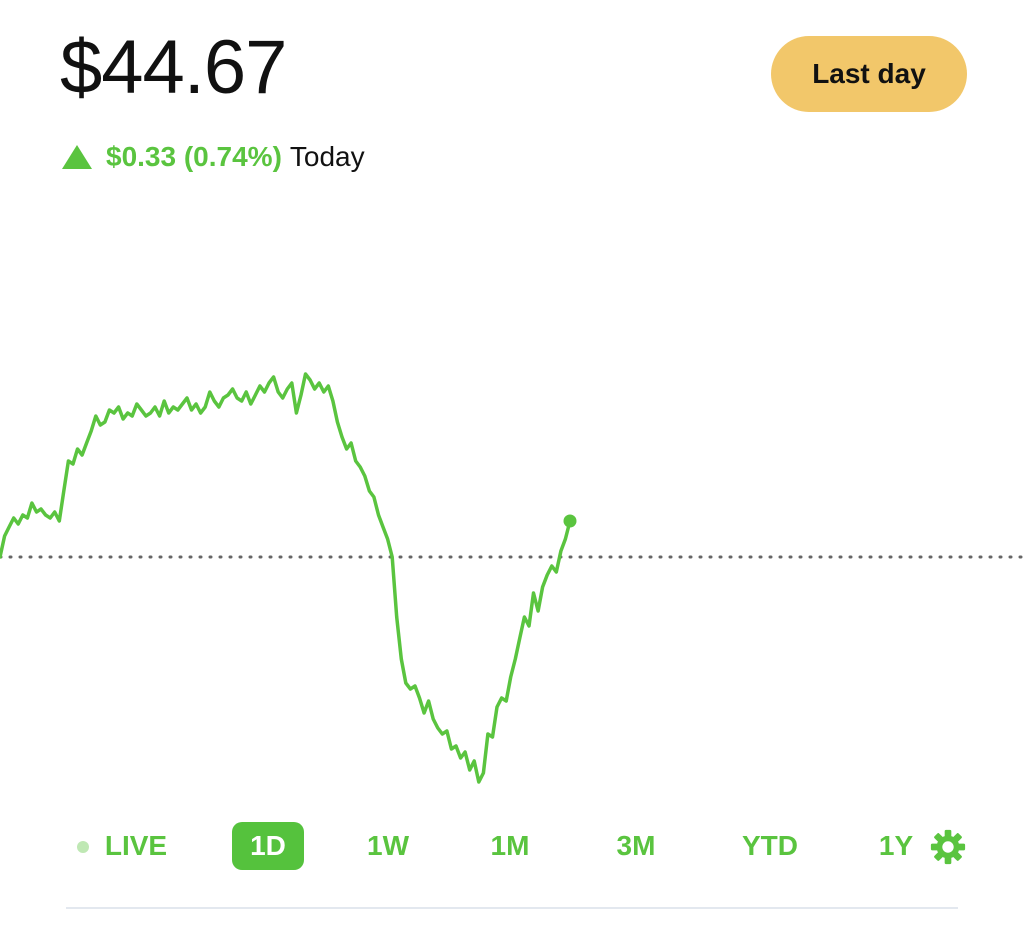 The height and width of the screenshot is (934, 1024). Describe the element at coordinates (570, 521) in the screenshot. I see `current-price-marker` at that location.